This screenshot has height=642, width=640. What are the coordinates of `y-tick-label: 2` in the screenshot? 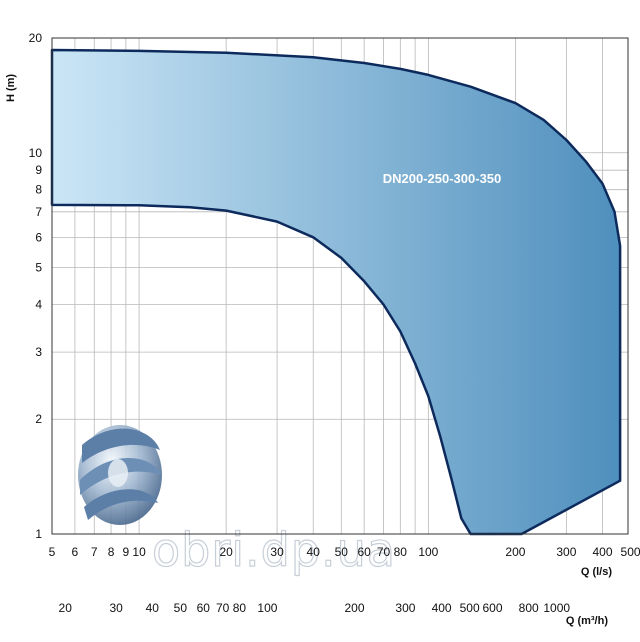 It's located at (38, 419).